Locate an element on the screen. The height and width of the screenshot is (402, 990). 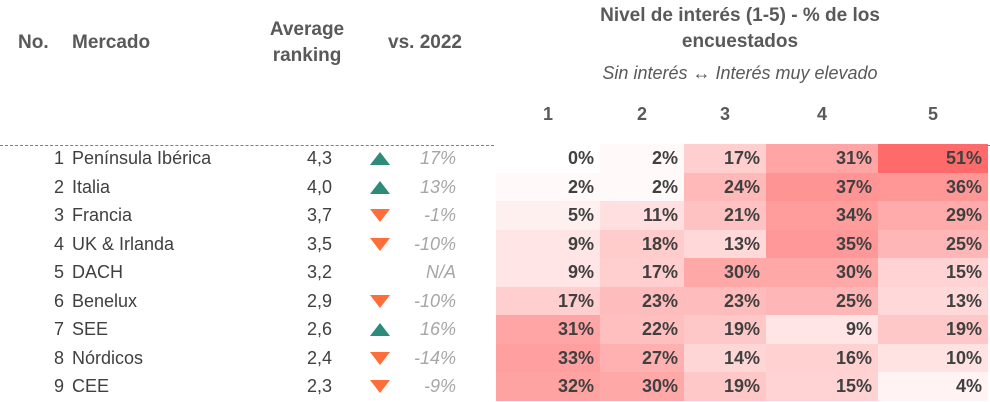
header-ranking-line1: Average is located at coordinates (307, 29).